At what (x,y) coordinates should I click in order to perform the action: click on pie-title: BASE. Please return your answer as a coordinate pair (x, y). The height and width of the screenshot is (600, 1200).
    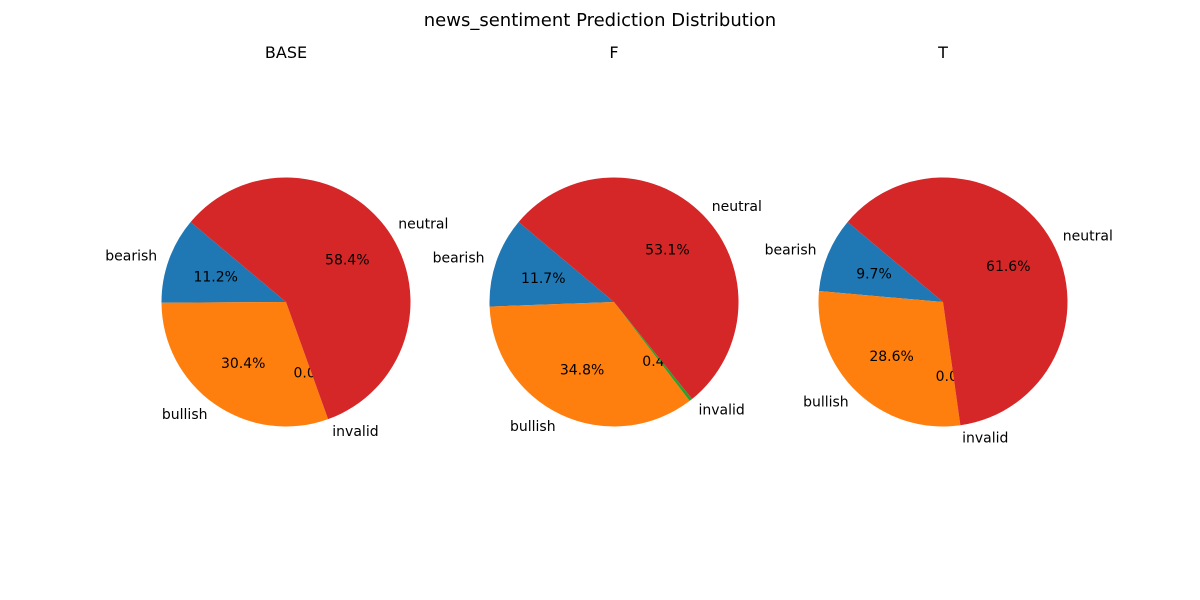
    Looking at the image, I should click on (286, 52).